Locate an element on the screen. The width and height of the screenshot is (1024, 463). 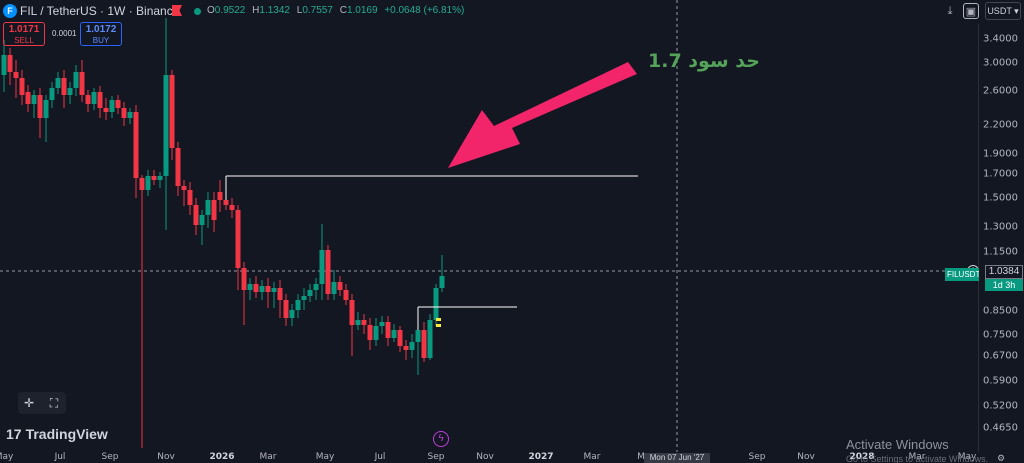
price-tick: 0.8500 is located at coordinates (1000, 311).